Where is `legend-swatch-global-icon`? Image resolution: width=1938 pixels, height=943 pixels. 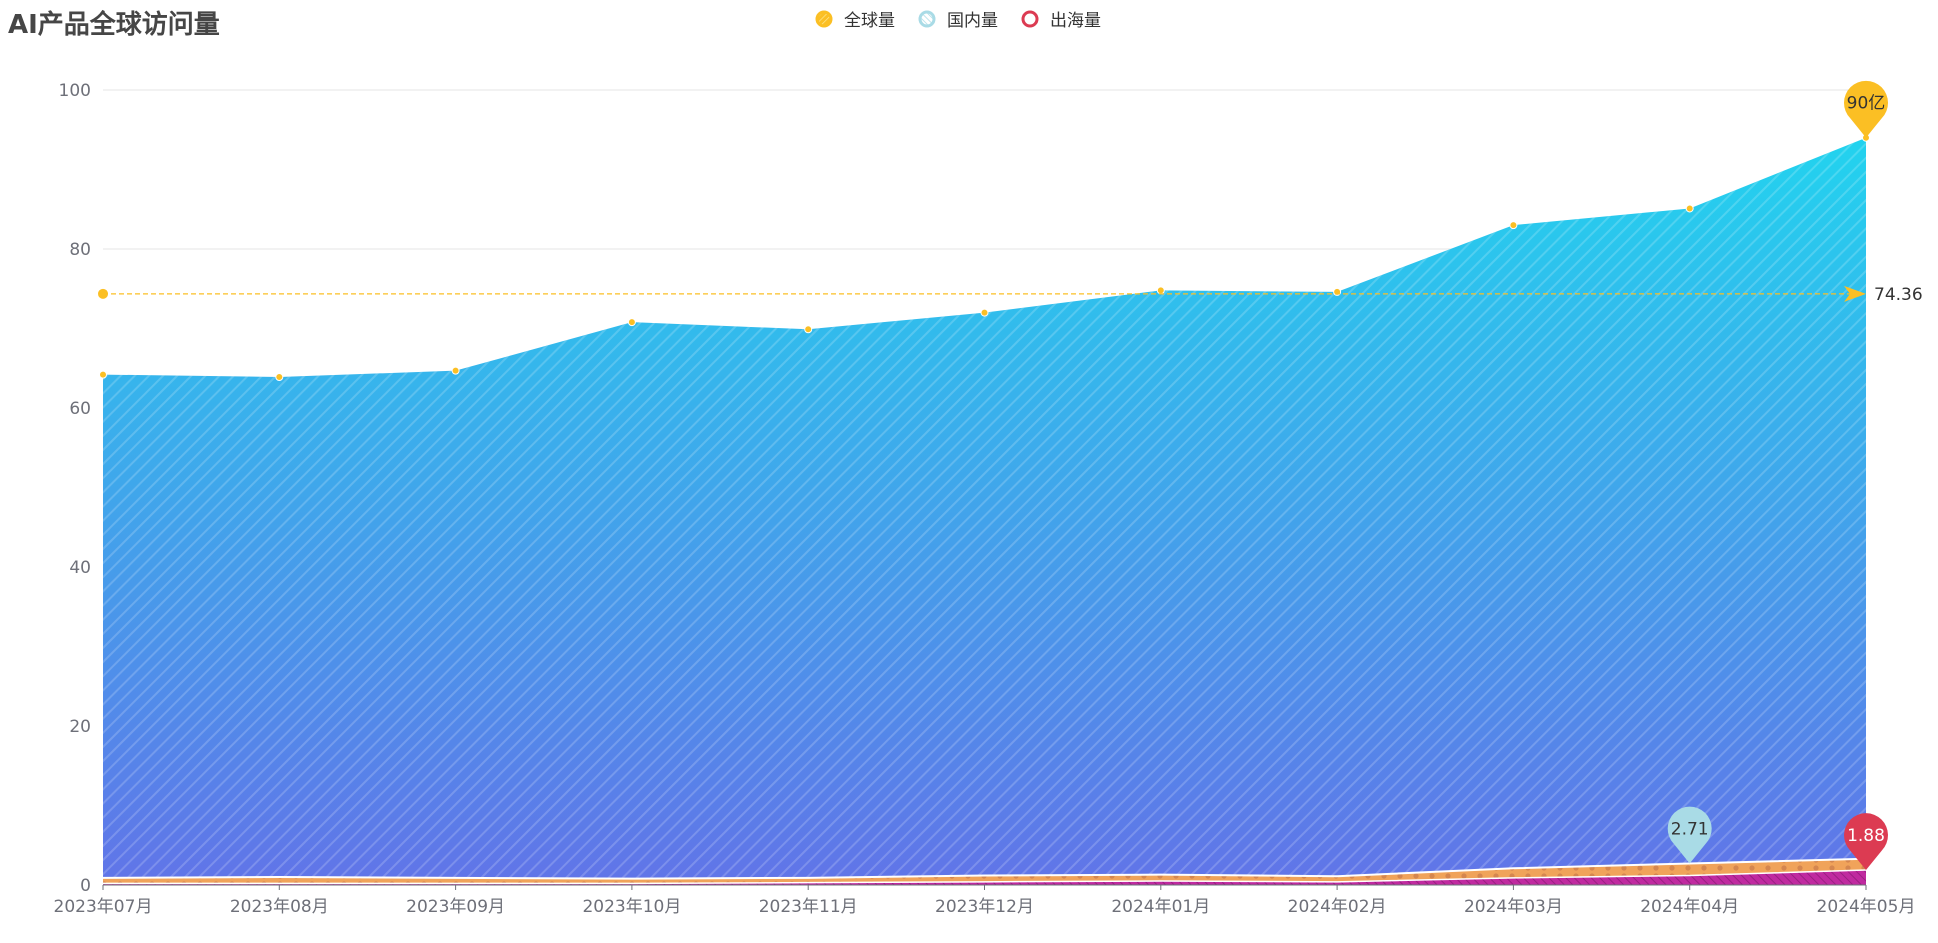
legend-swatch-global-icon is located at coordinates (824, 18).